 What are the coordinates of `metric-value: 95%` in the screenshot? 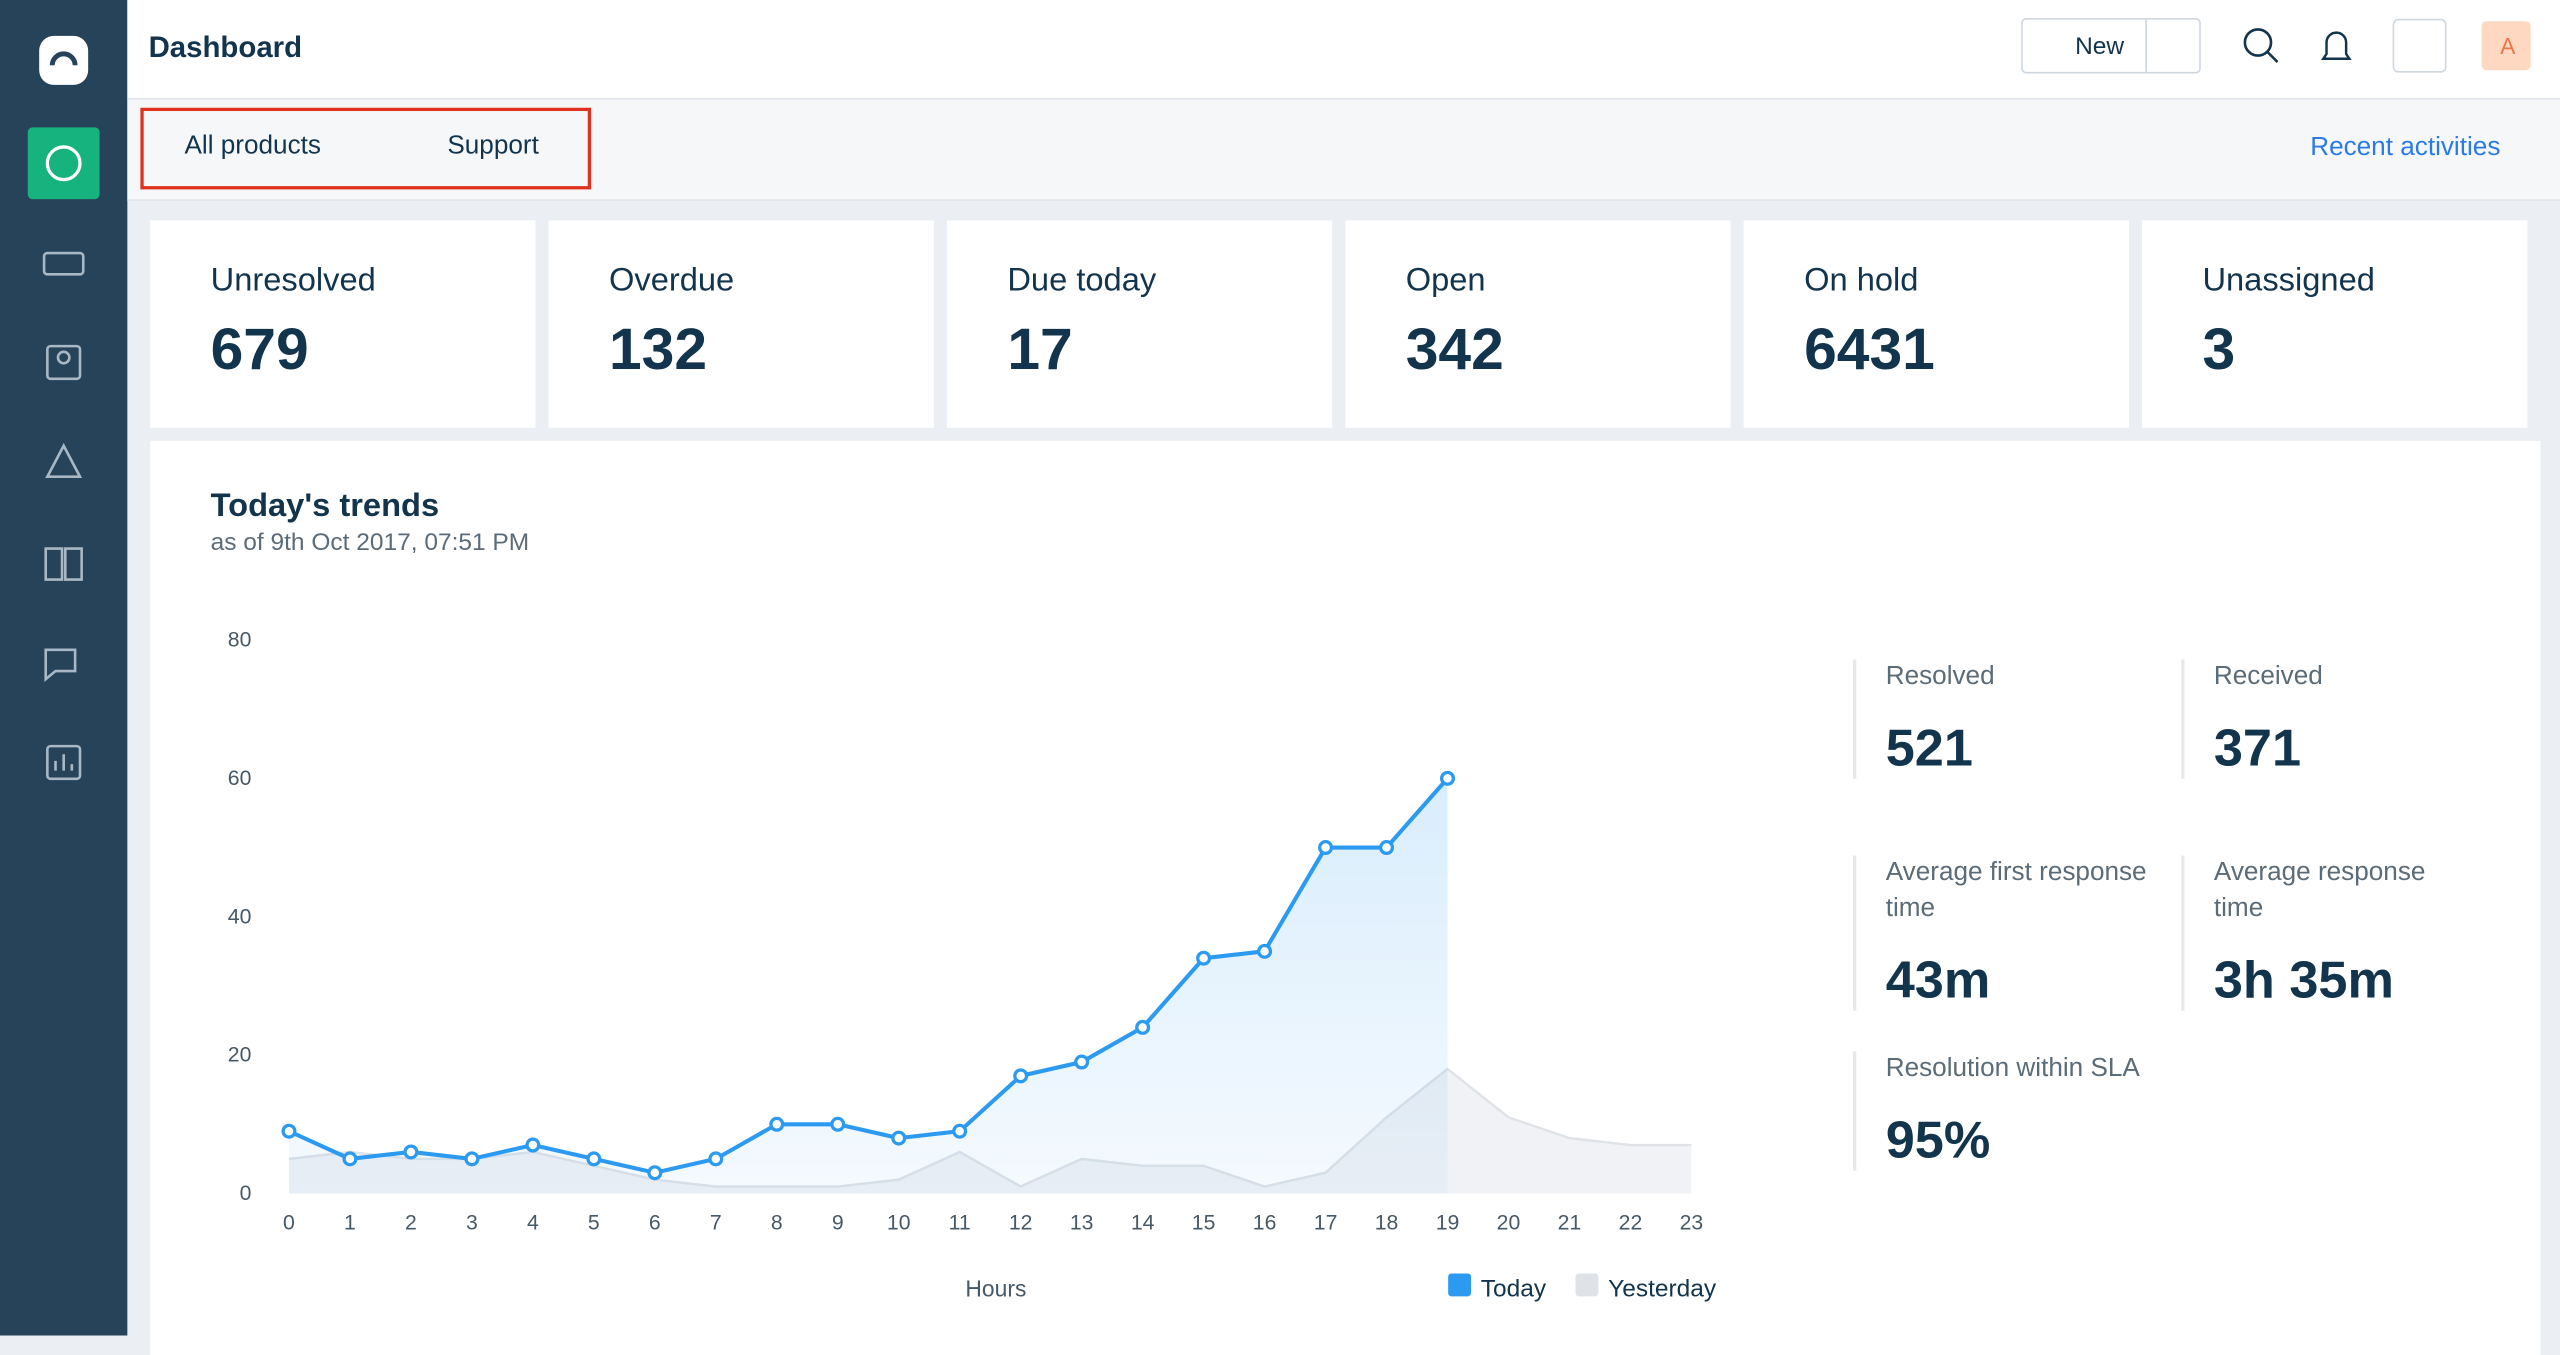 It's located at (1938, 1139).